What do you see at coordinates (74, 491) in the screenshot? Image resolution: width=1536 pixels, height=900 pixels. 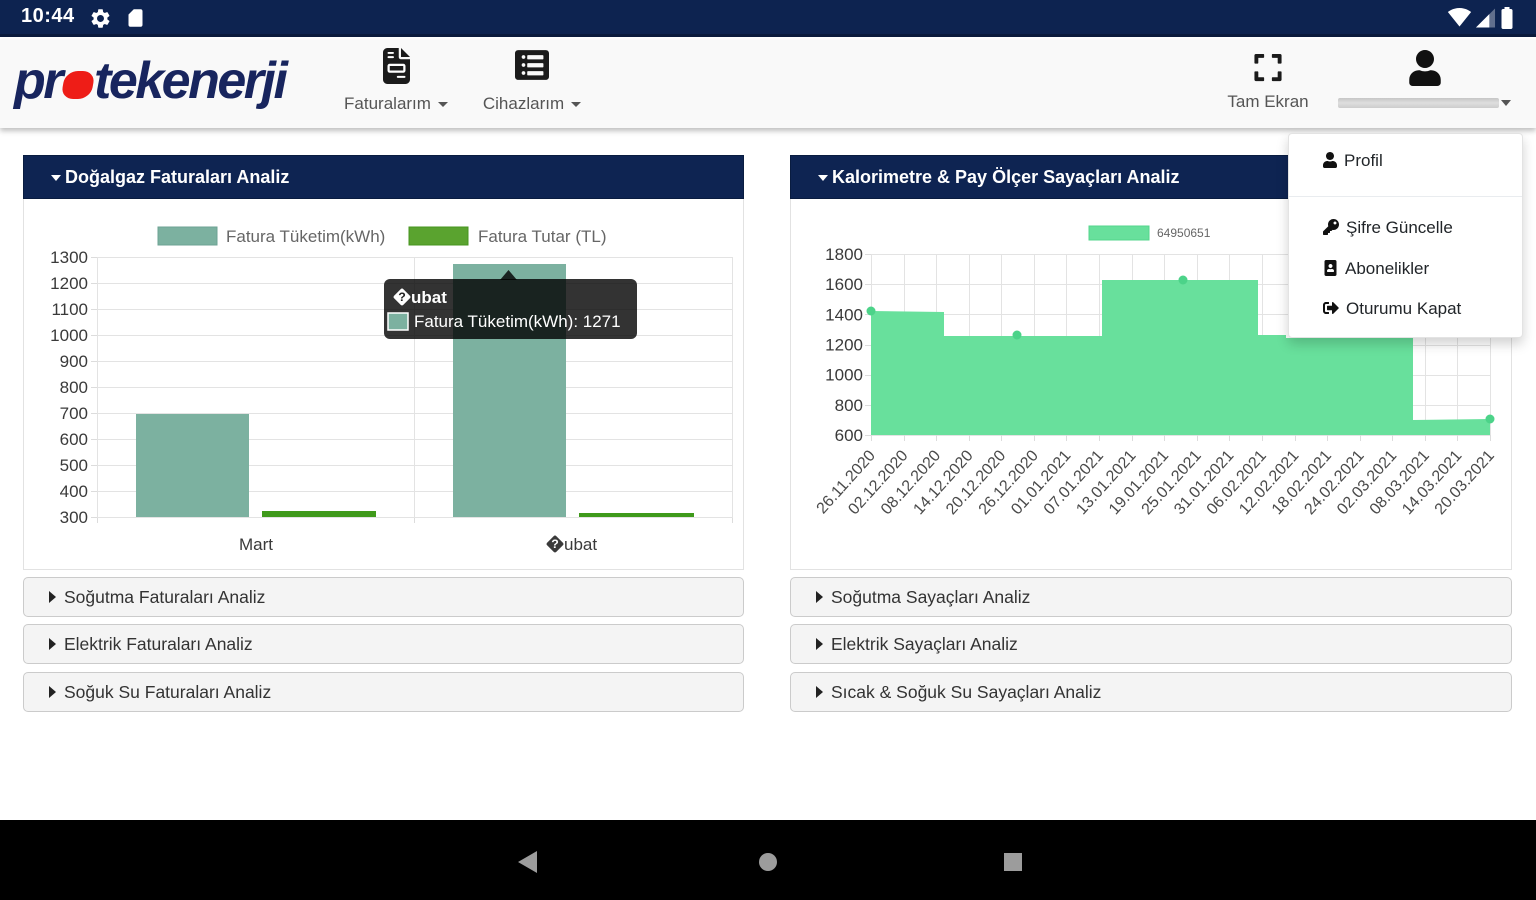 I see `svg-text: 400` at bounding box center [74, 491].